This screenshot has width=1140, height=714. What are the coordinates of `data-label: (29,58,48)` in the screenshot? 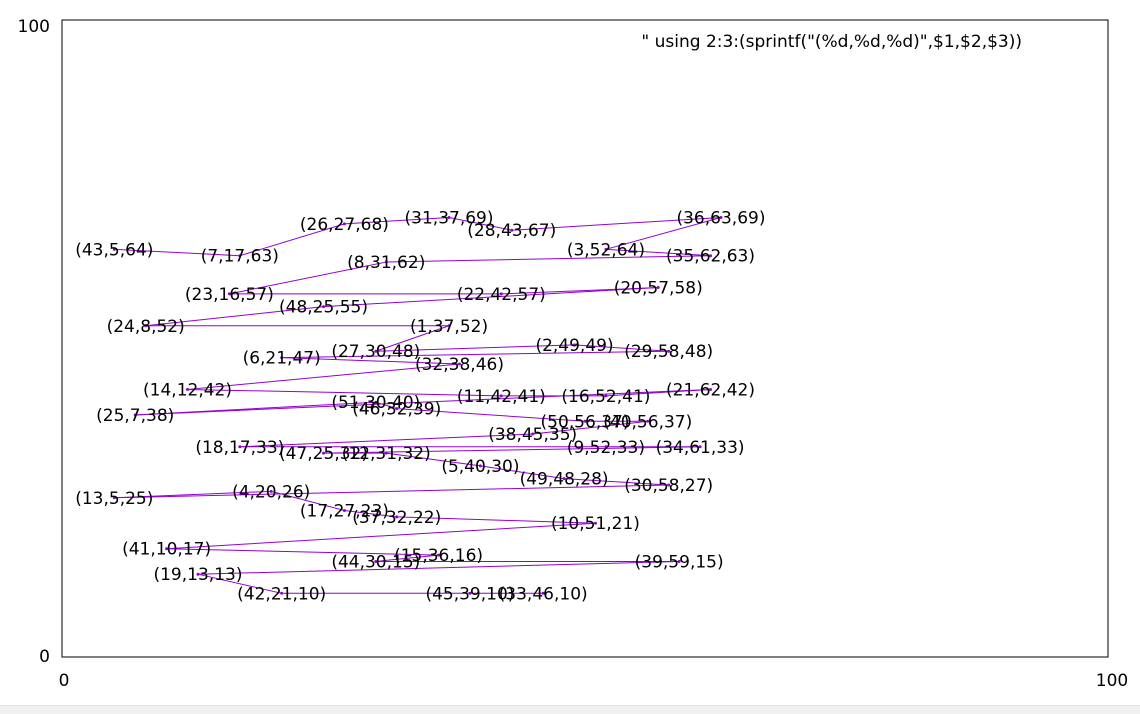 It's located at (668, 352).